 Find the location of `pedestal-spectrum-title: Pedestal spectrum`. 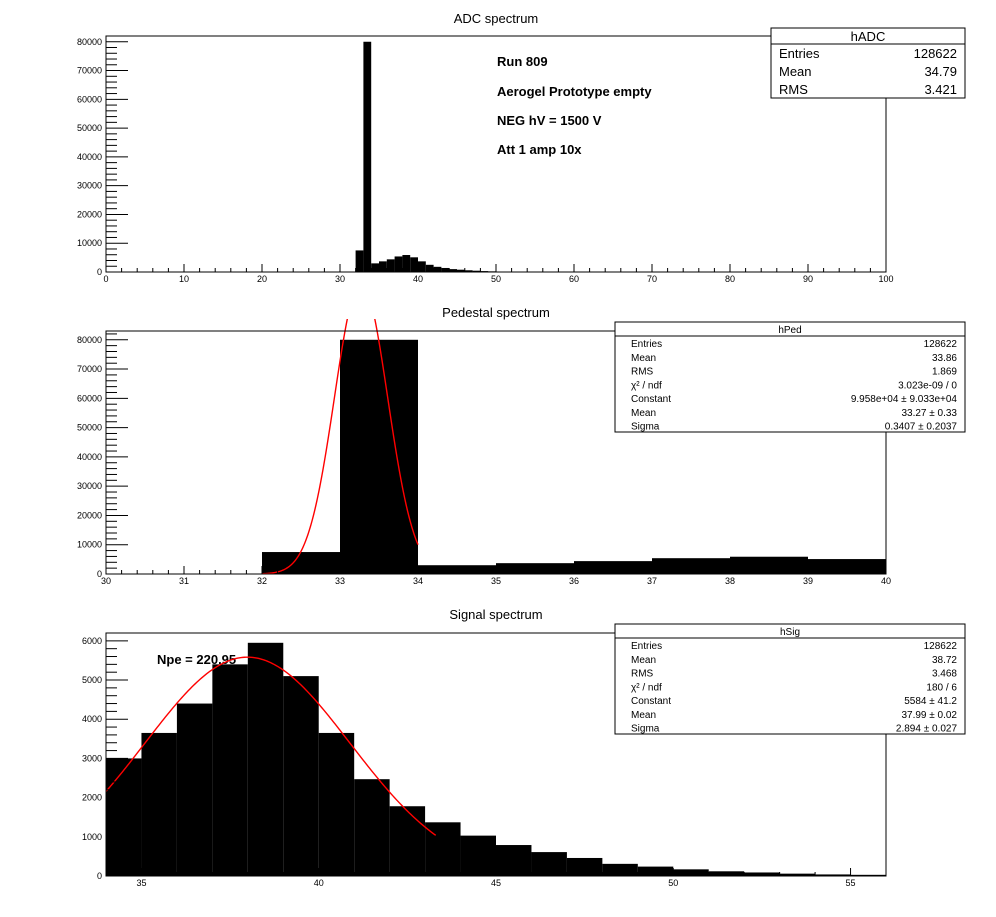

pedestal-spectrum-title: Pedestal spectrum is located at coordinates (496, 312).